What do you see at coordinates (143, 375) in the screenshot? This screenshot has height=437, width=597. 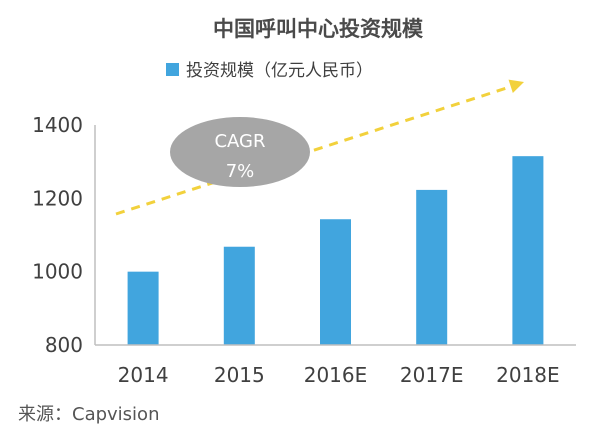 I see `x-tick-label: 2014` at bounding box center [143, 375].